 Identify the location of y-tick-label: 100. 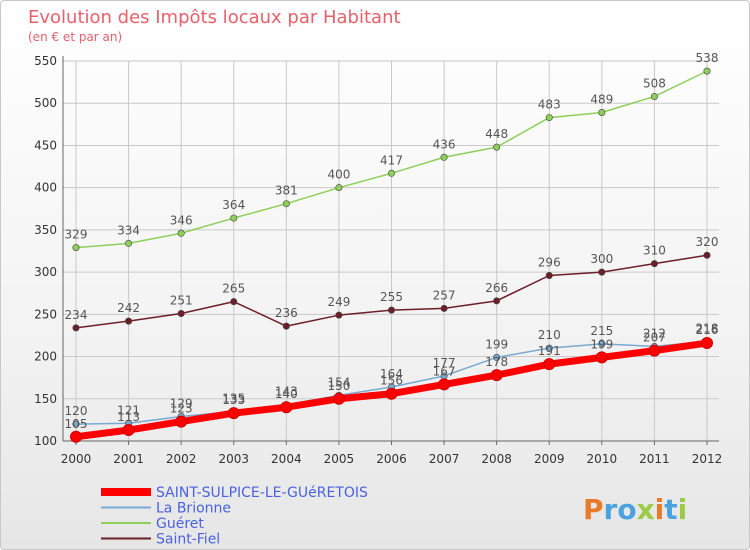
(45, 441).